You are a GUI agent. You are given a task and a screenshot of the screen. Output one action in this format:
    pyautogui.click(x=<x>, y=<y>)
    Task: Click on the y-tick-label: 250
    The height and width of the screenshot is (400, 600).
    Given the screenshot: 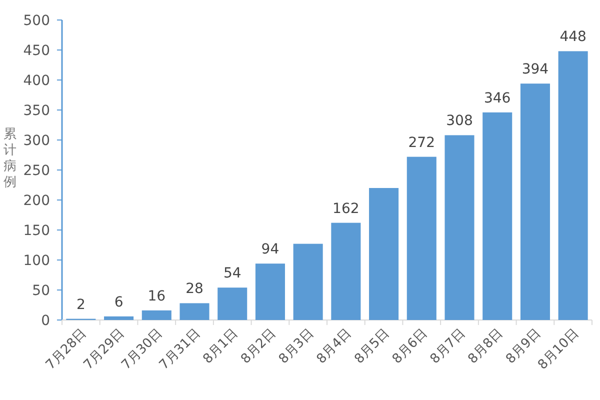 What is the action you would take?
    pyautogui.click(x=36, y=171)
    